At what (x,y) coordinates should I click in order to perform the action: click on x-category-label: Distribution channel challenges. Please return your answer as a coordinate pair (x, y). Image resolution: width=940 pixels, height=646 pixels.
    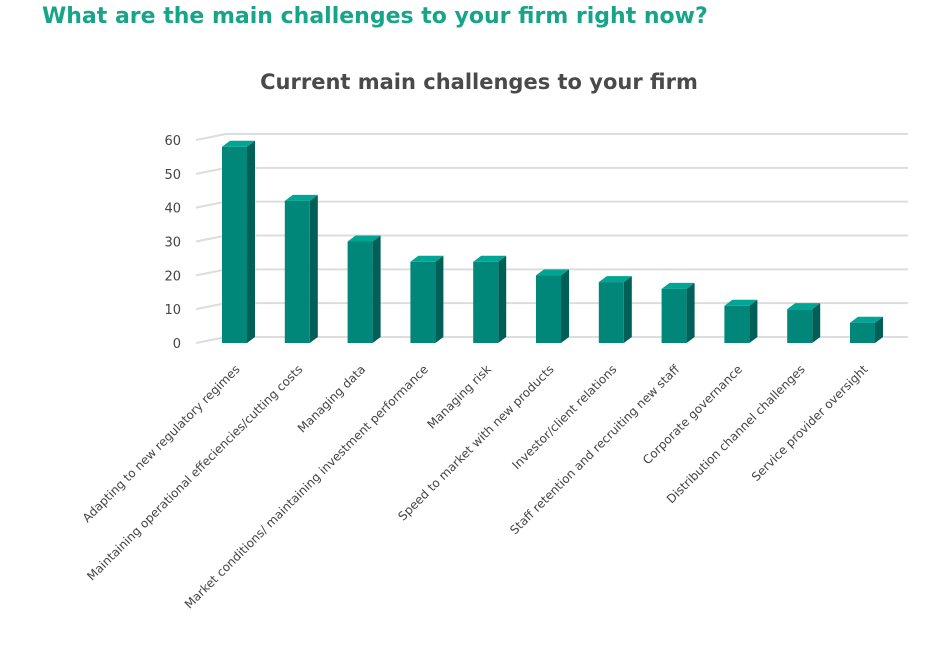
    Looking at the image, I should click on (736, 434).